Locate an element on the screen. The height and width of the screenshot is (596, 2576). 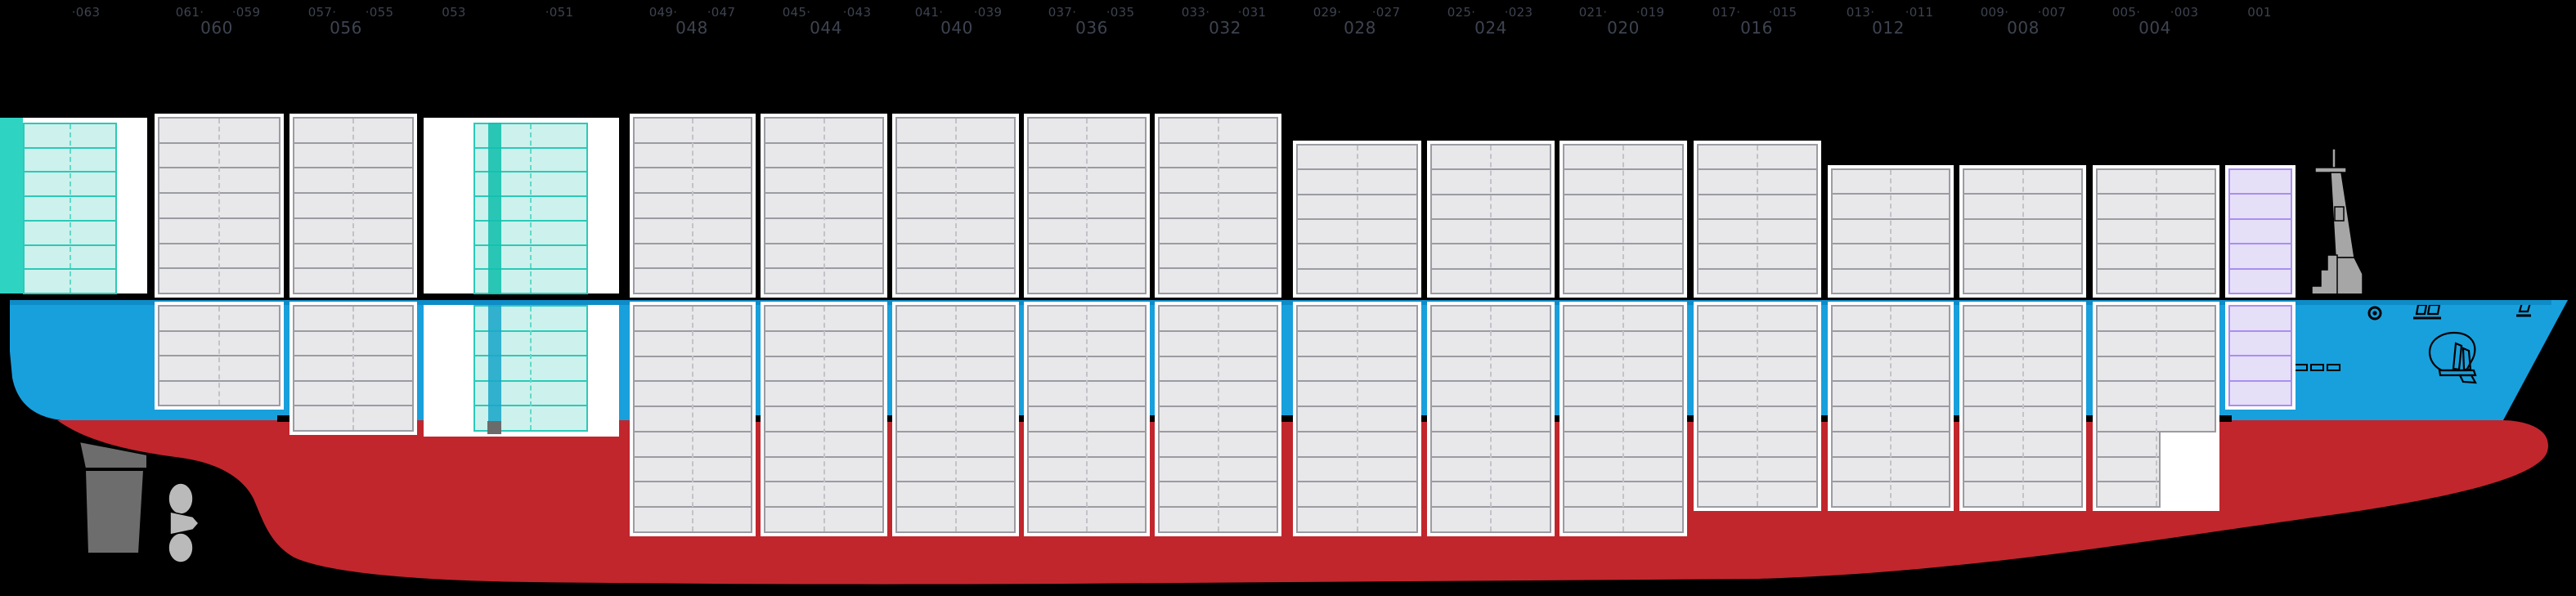
bay-028-above-twenty-foot-divider is located at coordinates (1357, 219).